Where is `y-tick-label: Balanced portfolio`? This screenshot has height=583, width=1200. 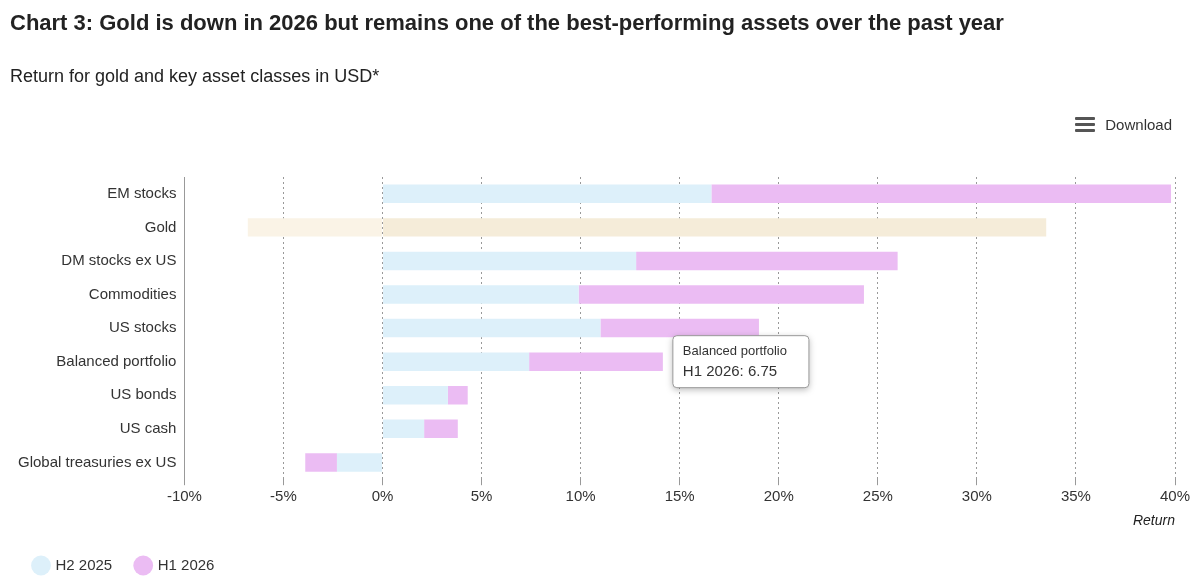
y-tick-label: Balanced portfolio is located at coordinates (116, 360).